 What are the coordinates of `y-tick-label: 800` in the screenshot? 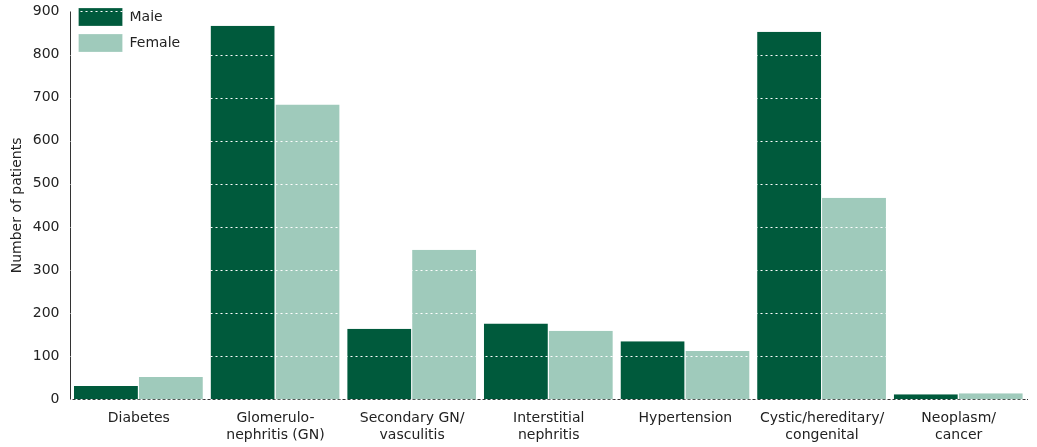 It's located at (46, 53).